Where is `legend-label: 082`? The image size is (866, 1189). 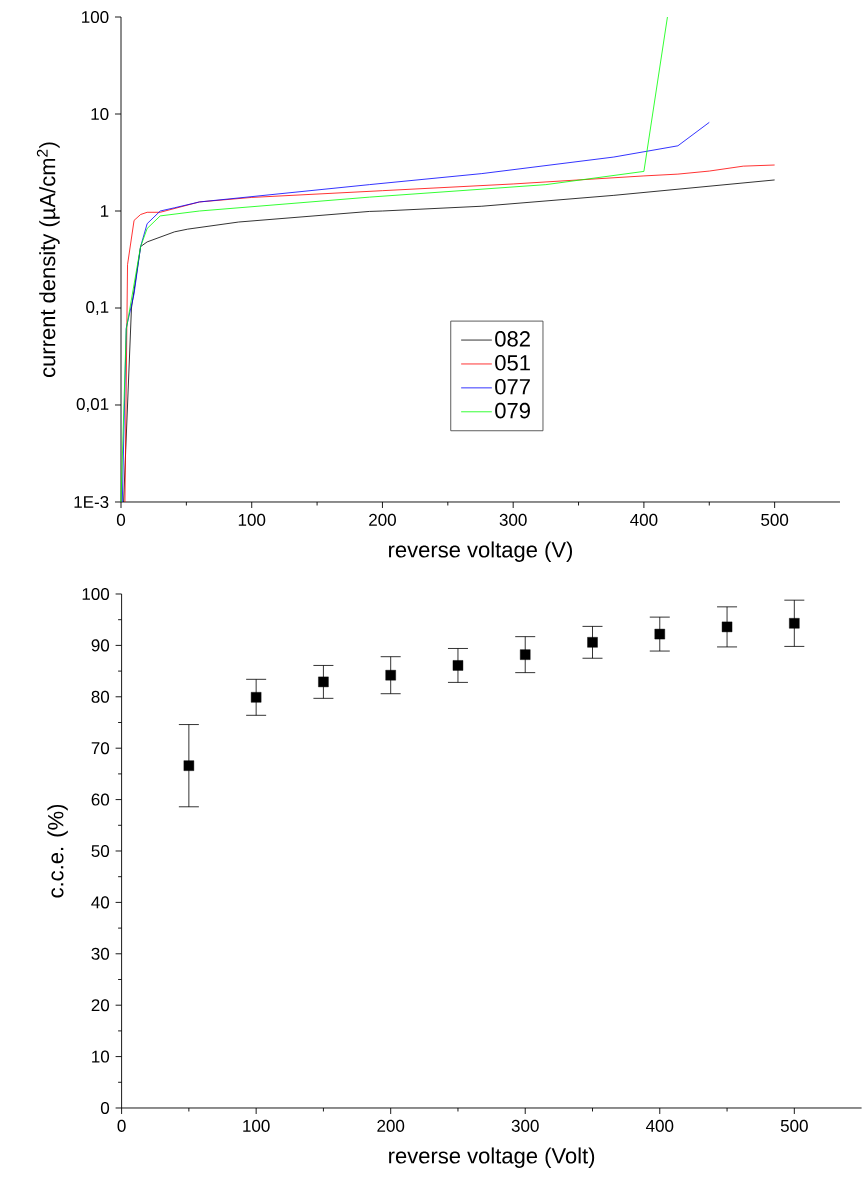 legend-label: 082 is located at coordinates (512, 339).